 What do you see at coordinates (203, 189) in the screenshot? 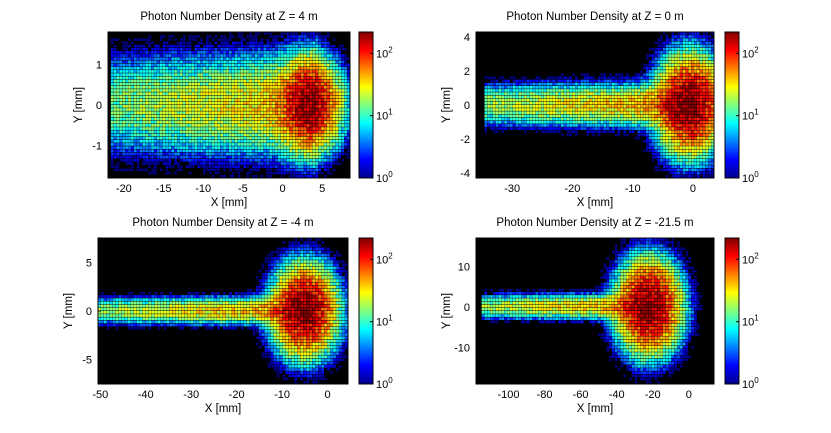
I see `x-tick-label: -10` at bounding box center [203, 189].